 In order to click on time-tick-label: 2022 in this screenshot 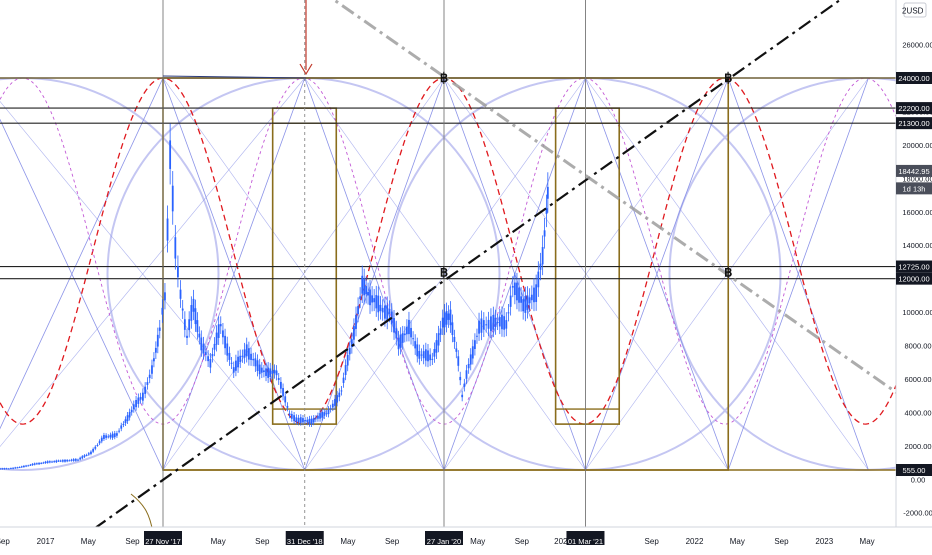, I will do `click(695, 541)`.